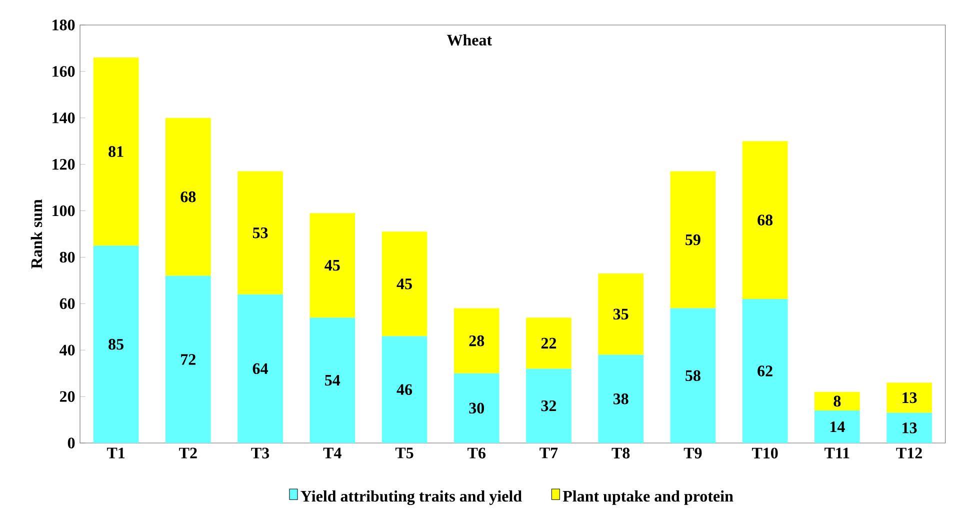 Image resolution: width=962 pixels, height=529 pixels. I want to click on y-tick-label: 160, so click(63, 71).